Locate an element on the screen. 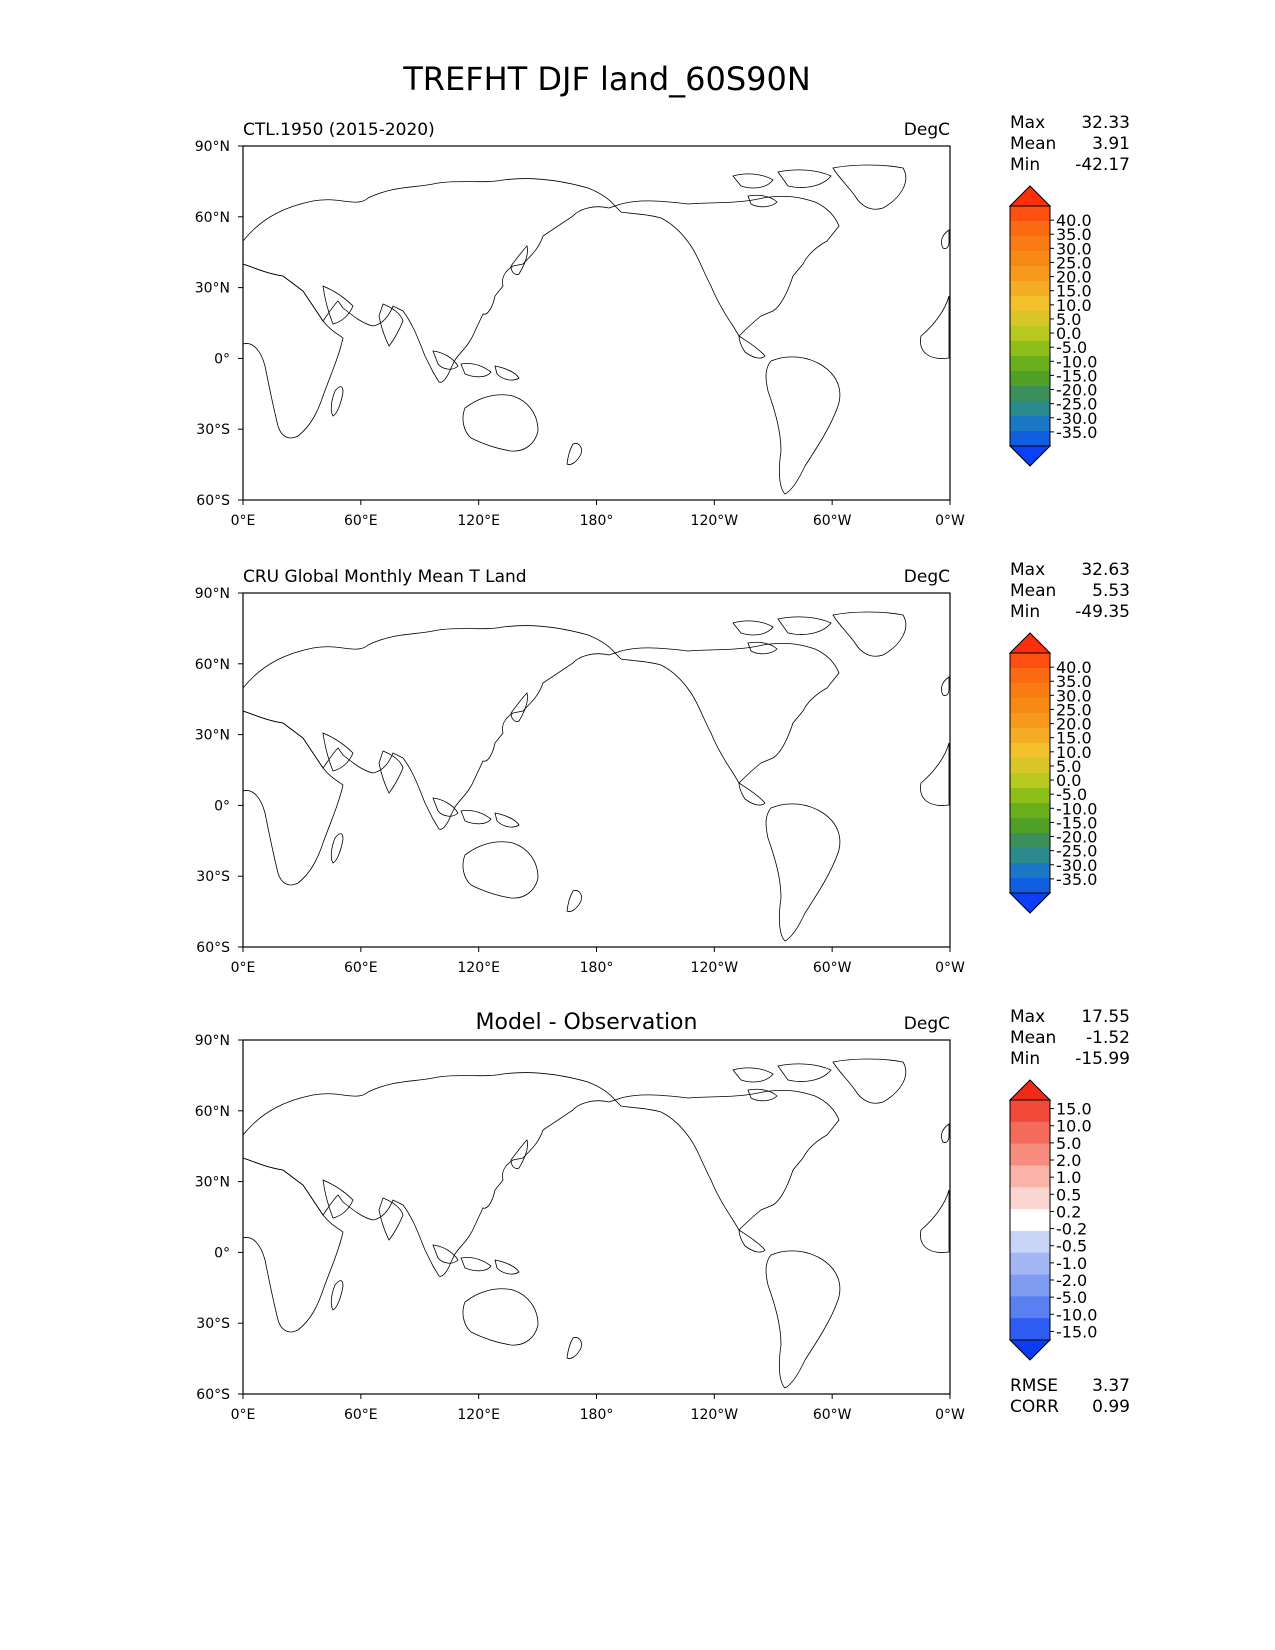  colorbar-tick-label: 0.5 is located at coordinates (1068, 1194).